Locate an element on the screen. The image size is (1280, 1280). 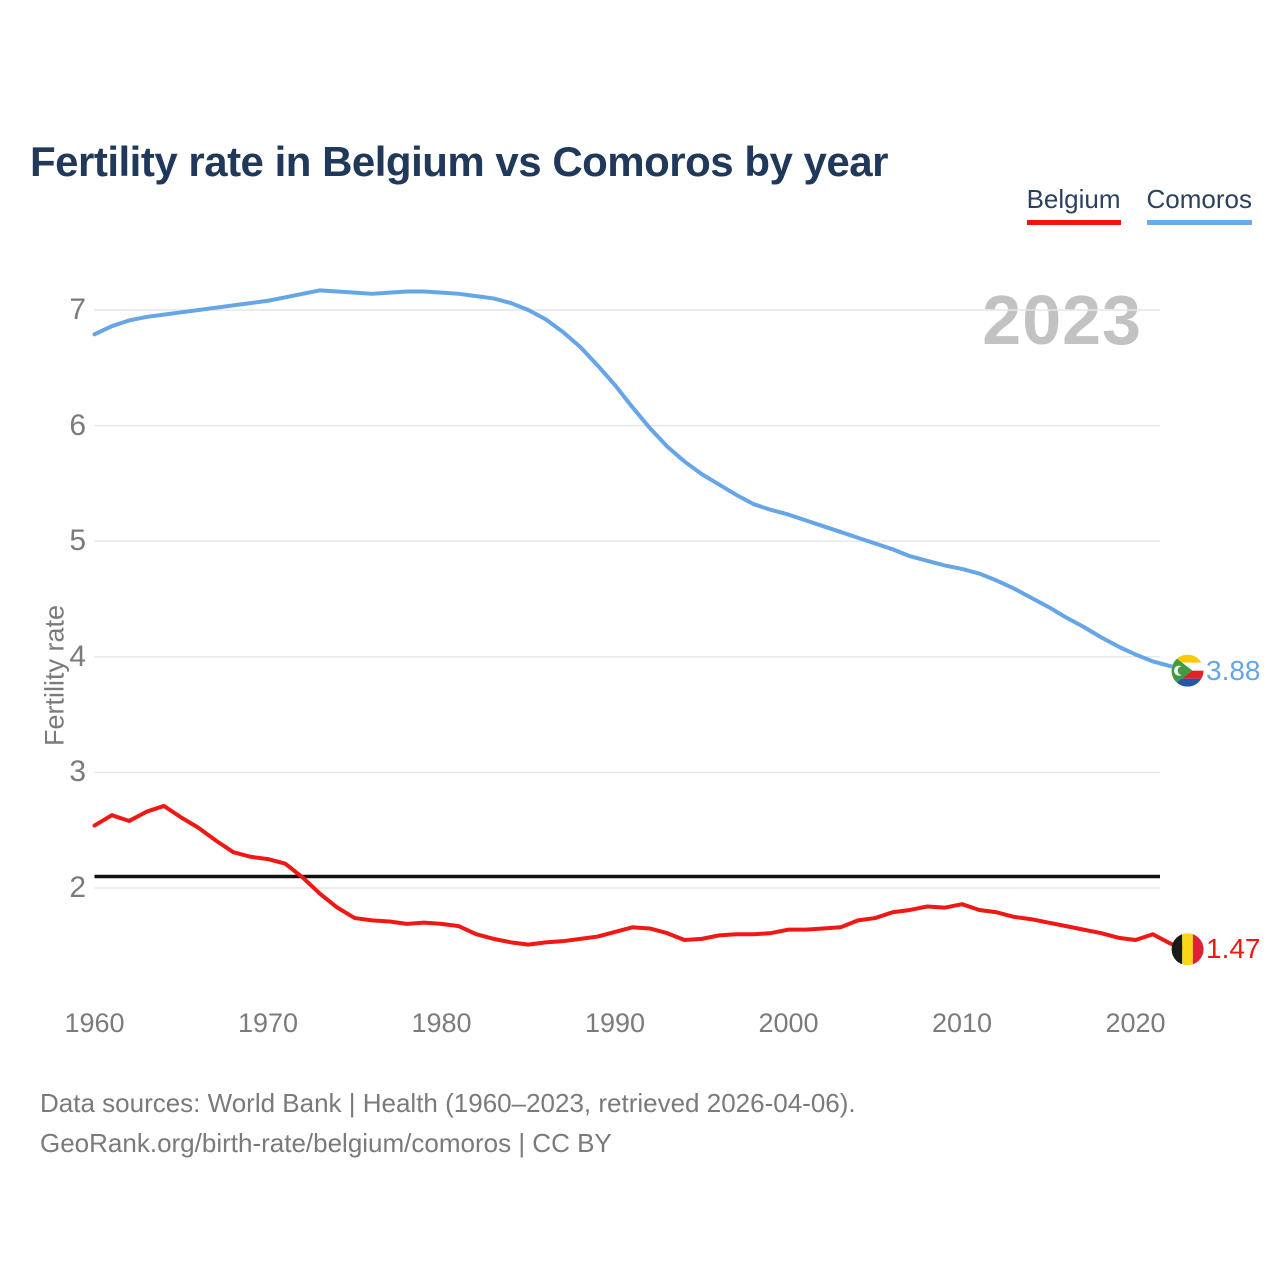
x-tick-label: 1960 is located at coordinates (94, 1023).